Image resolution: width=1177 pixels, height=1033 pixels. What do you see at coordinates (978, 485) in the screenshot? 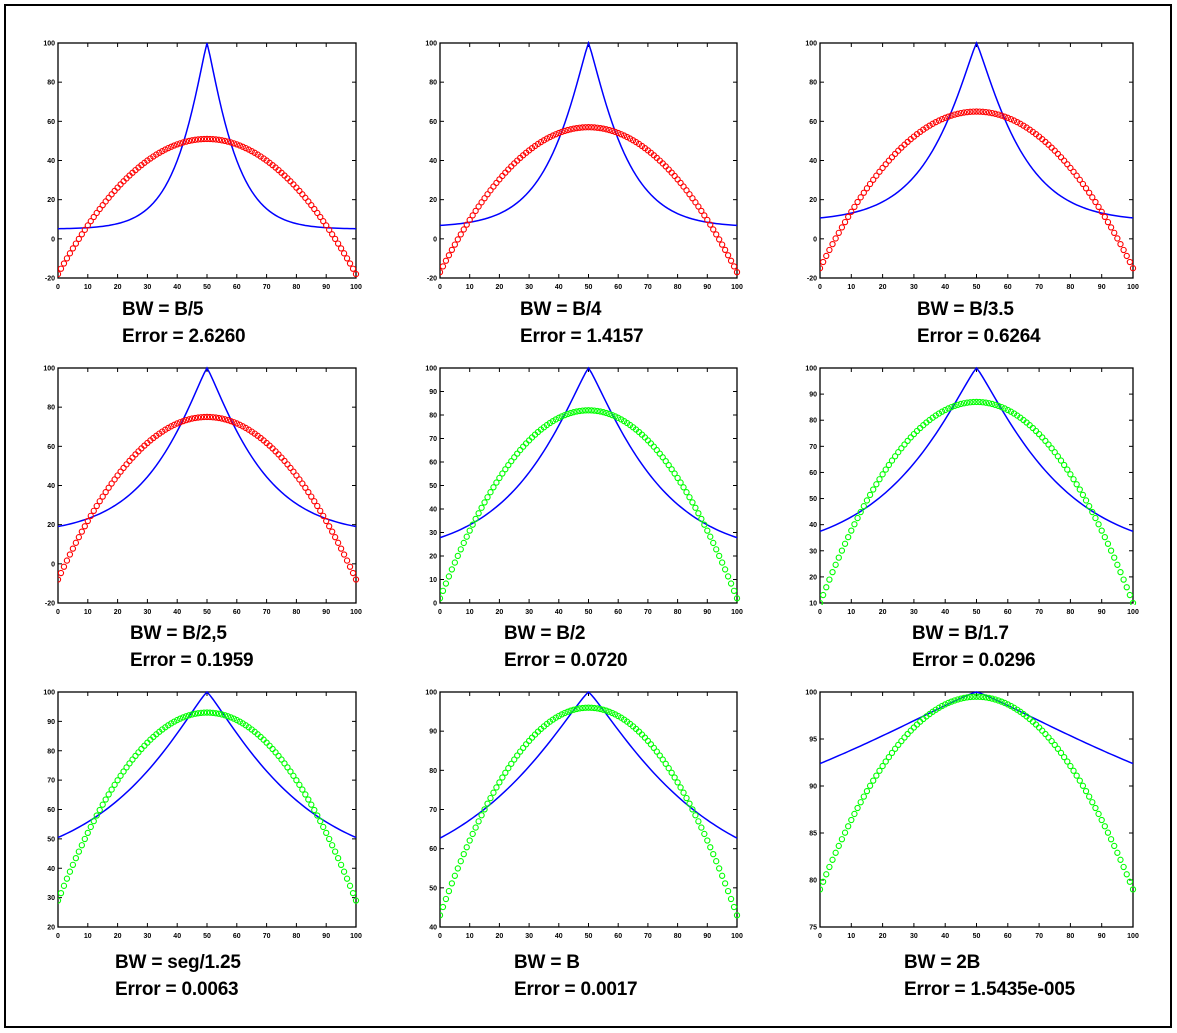
I see `plot-area` at bounding box center [978, 485].